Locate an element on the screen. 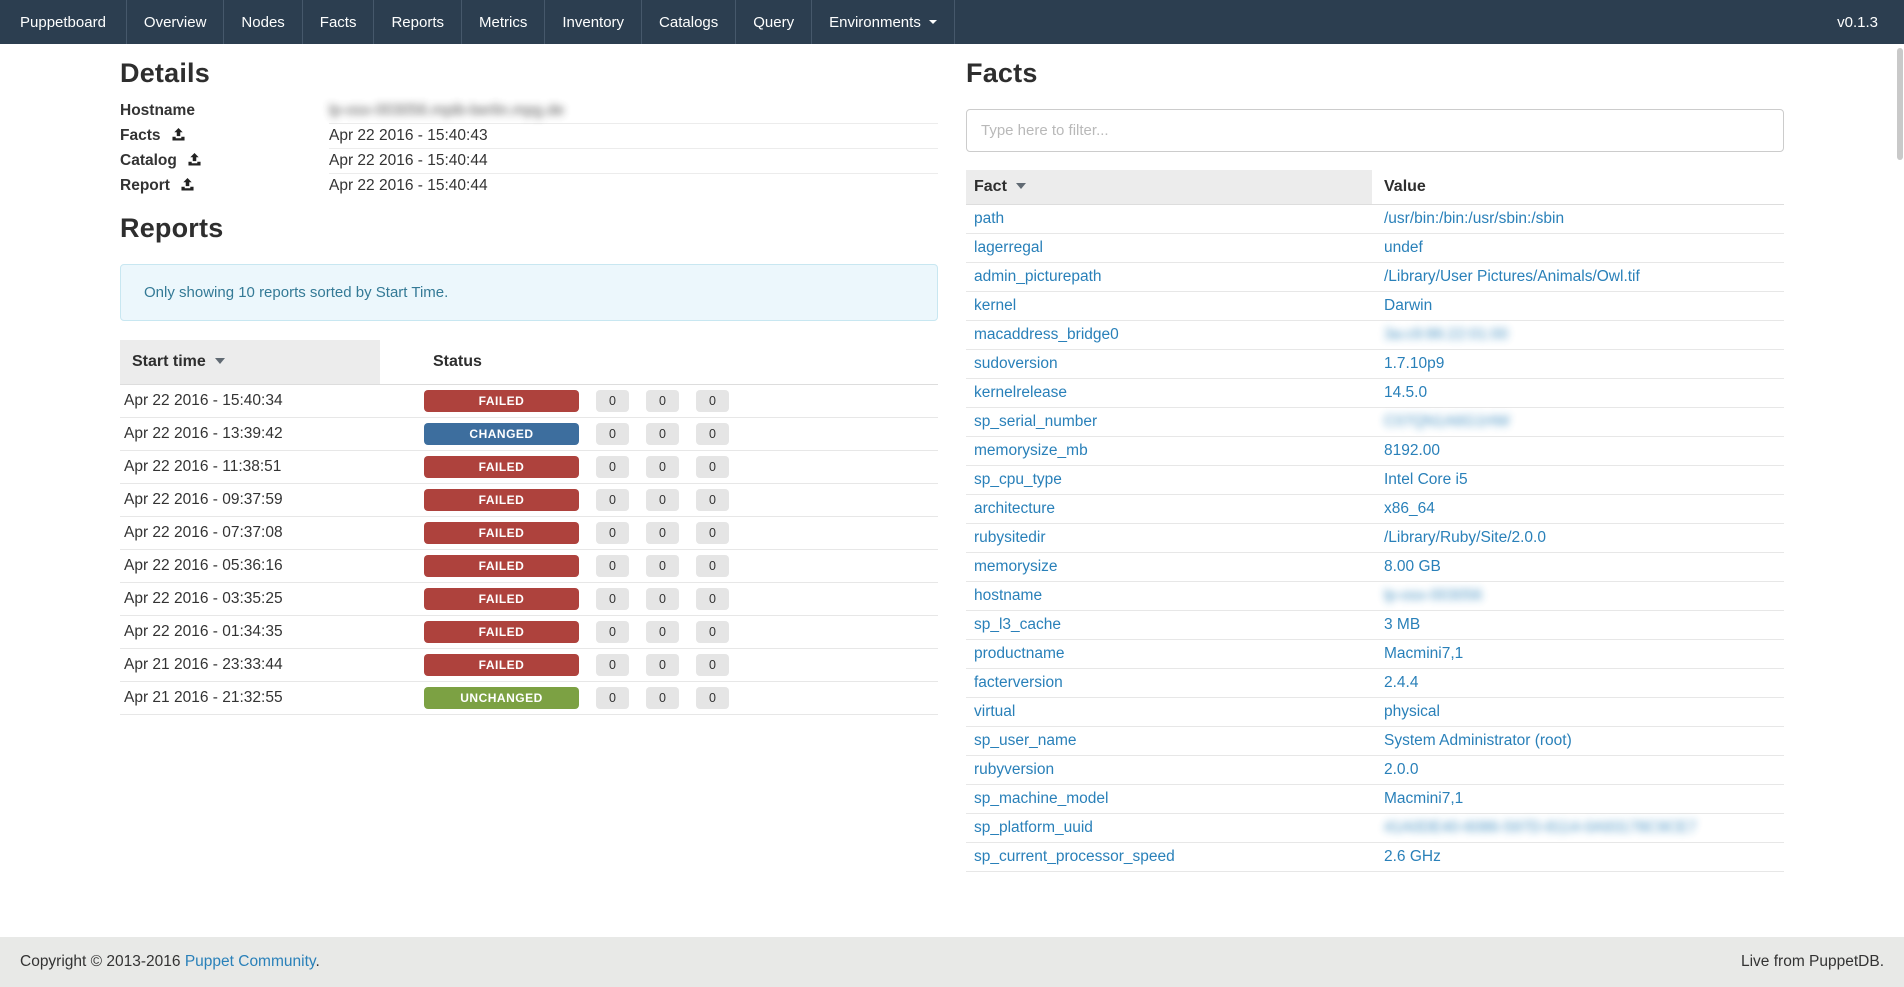  fact-value-cell: 41A0DE40-6086-597D-8114-0A93178C9CE7 is located at coordinates (1578, 828).